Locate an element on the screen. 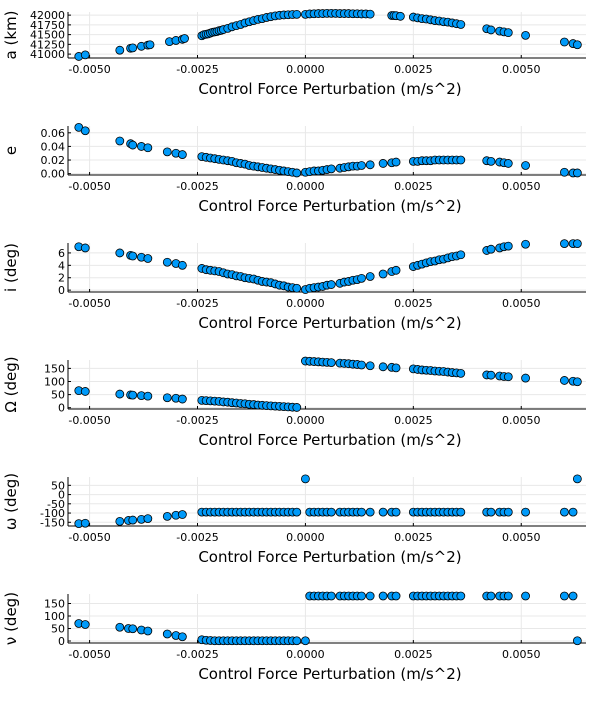  y-tick-label: -150 is located at coordinates (52, 522).